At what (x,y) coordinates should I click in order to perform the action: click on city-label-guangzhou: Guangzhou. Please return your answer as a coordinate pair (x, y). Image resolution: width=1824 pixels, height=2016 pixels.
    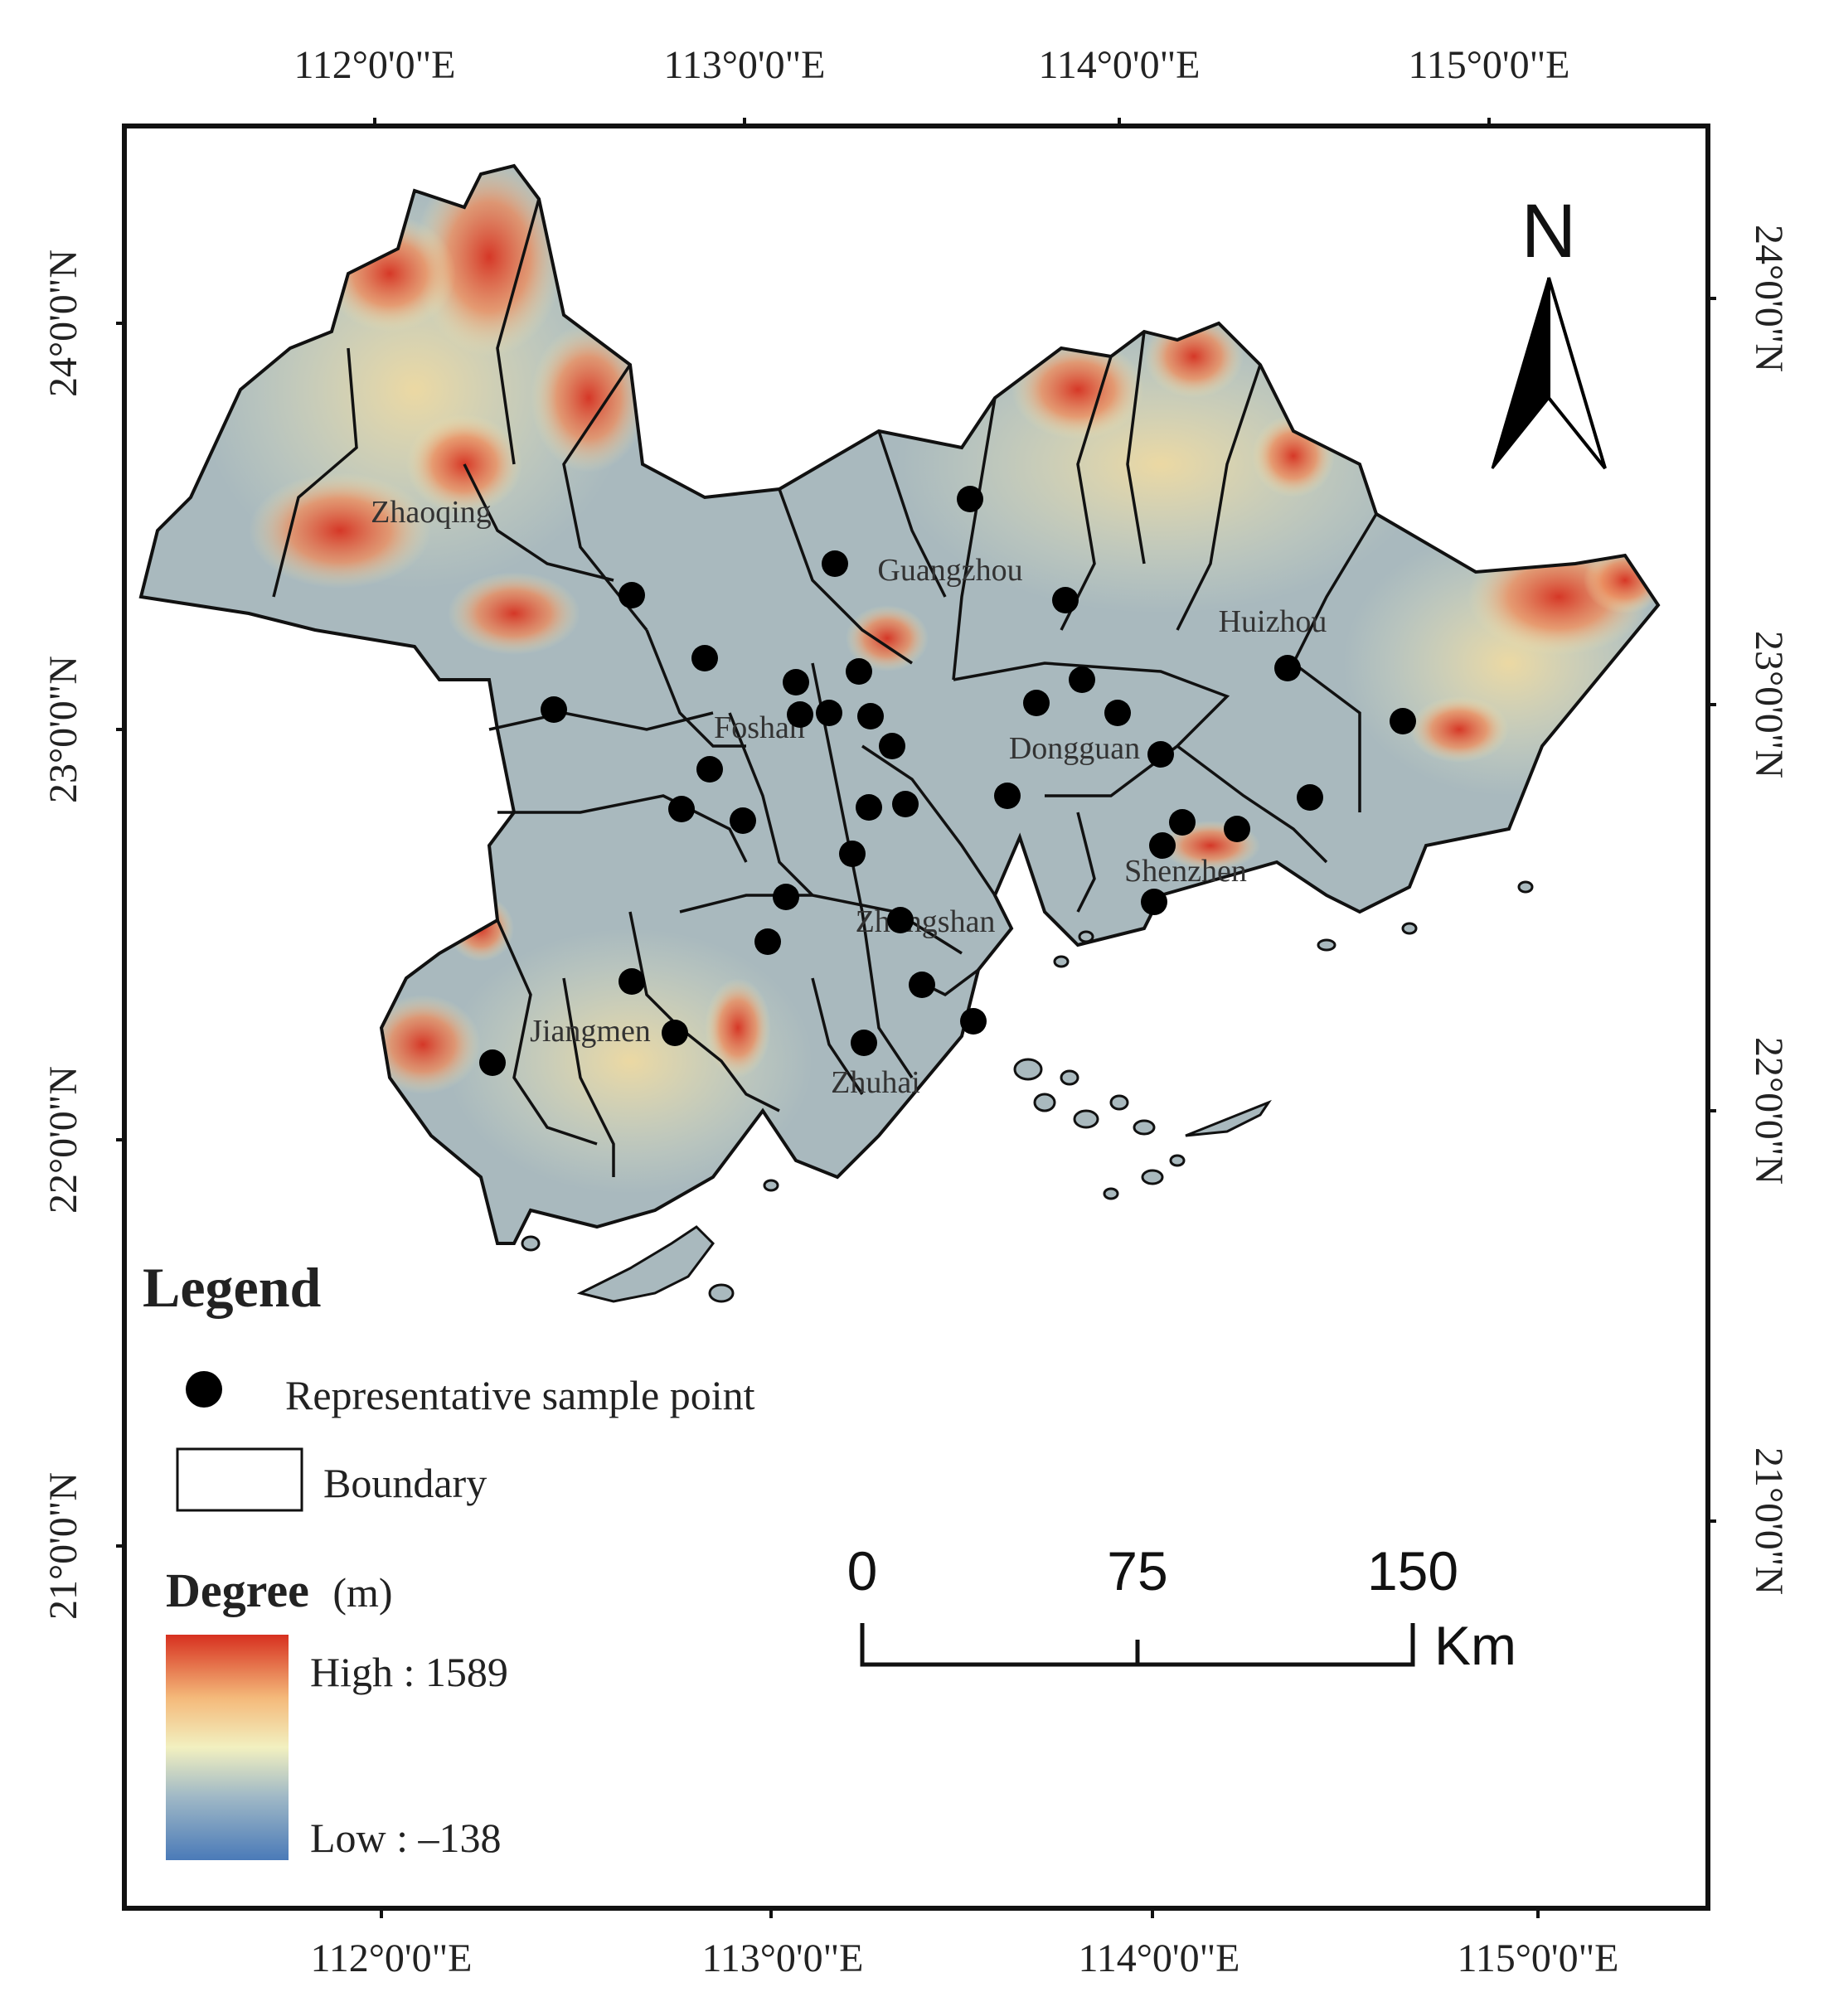
    Looking at the image, I should click on (950, 570).